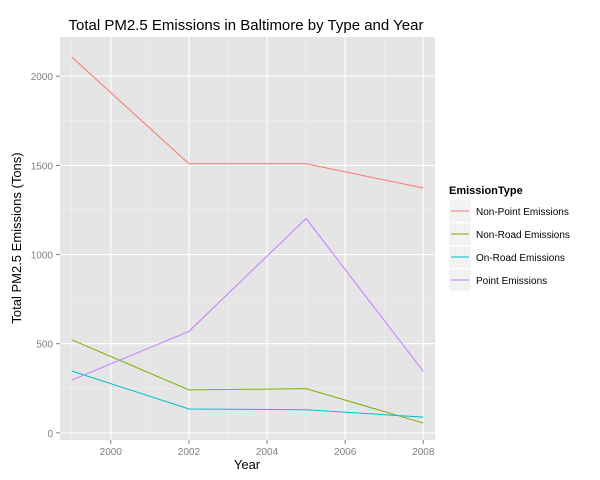 The image size is (600, 480). Describe the element at coordinates (345, 452) in the screenshot. I see `x-tick-label: 2006` at that location.